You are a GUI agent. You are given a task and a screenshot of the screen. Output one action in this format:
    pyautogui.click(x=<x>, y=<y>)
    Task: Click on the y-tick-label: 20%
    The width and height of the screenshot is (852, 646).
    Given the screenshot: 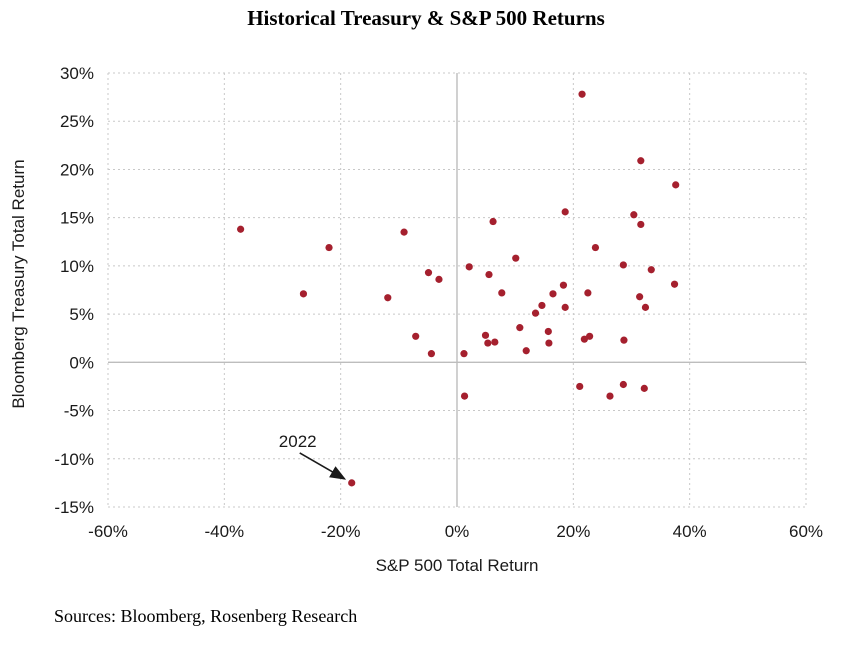 What is the action you would take?
    pyautogui.click(x=77, y=169)
    